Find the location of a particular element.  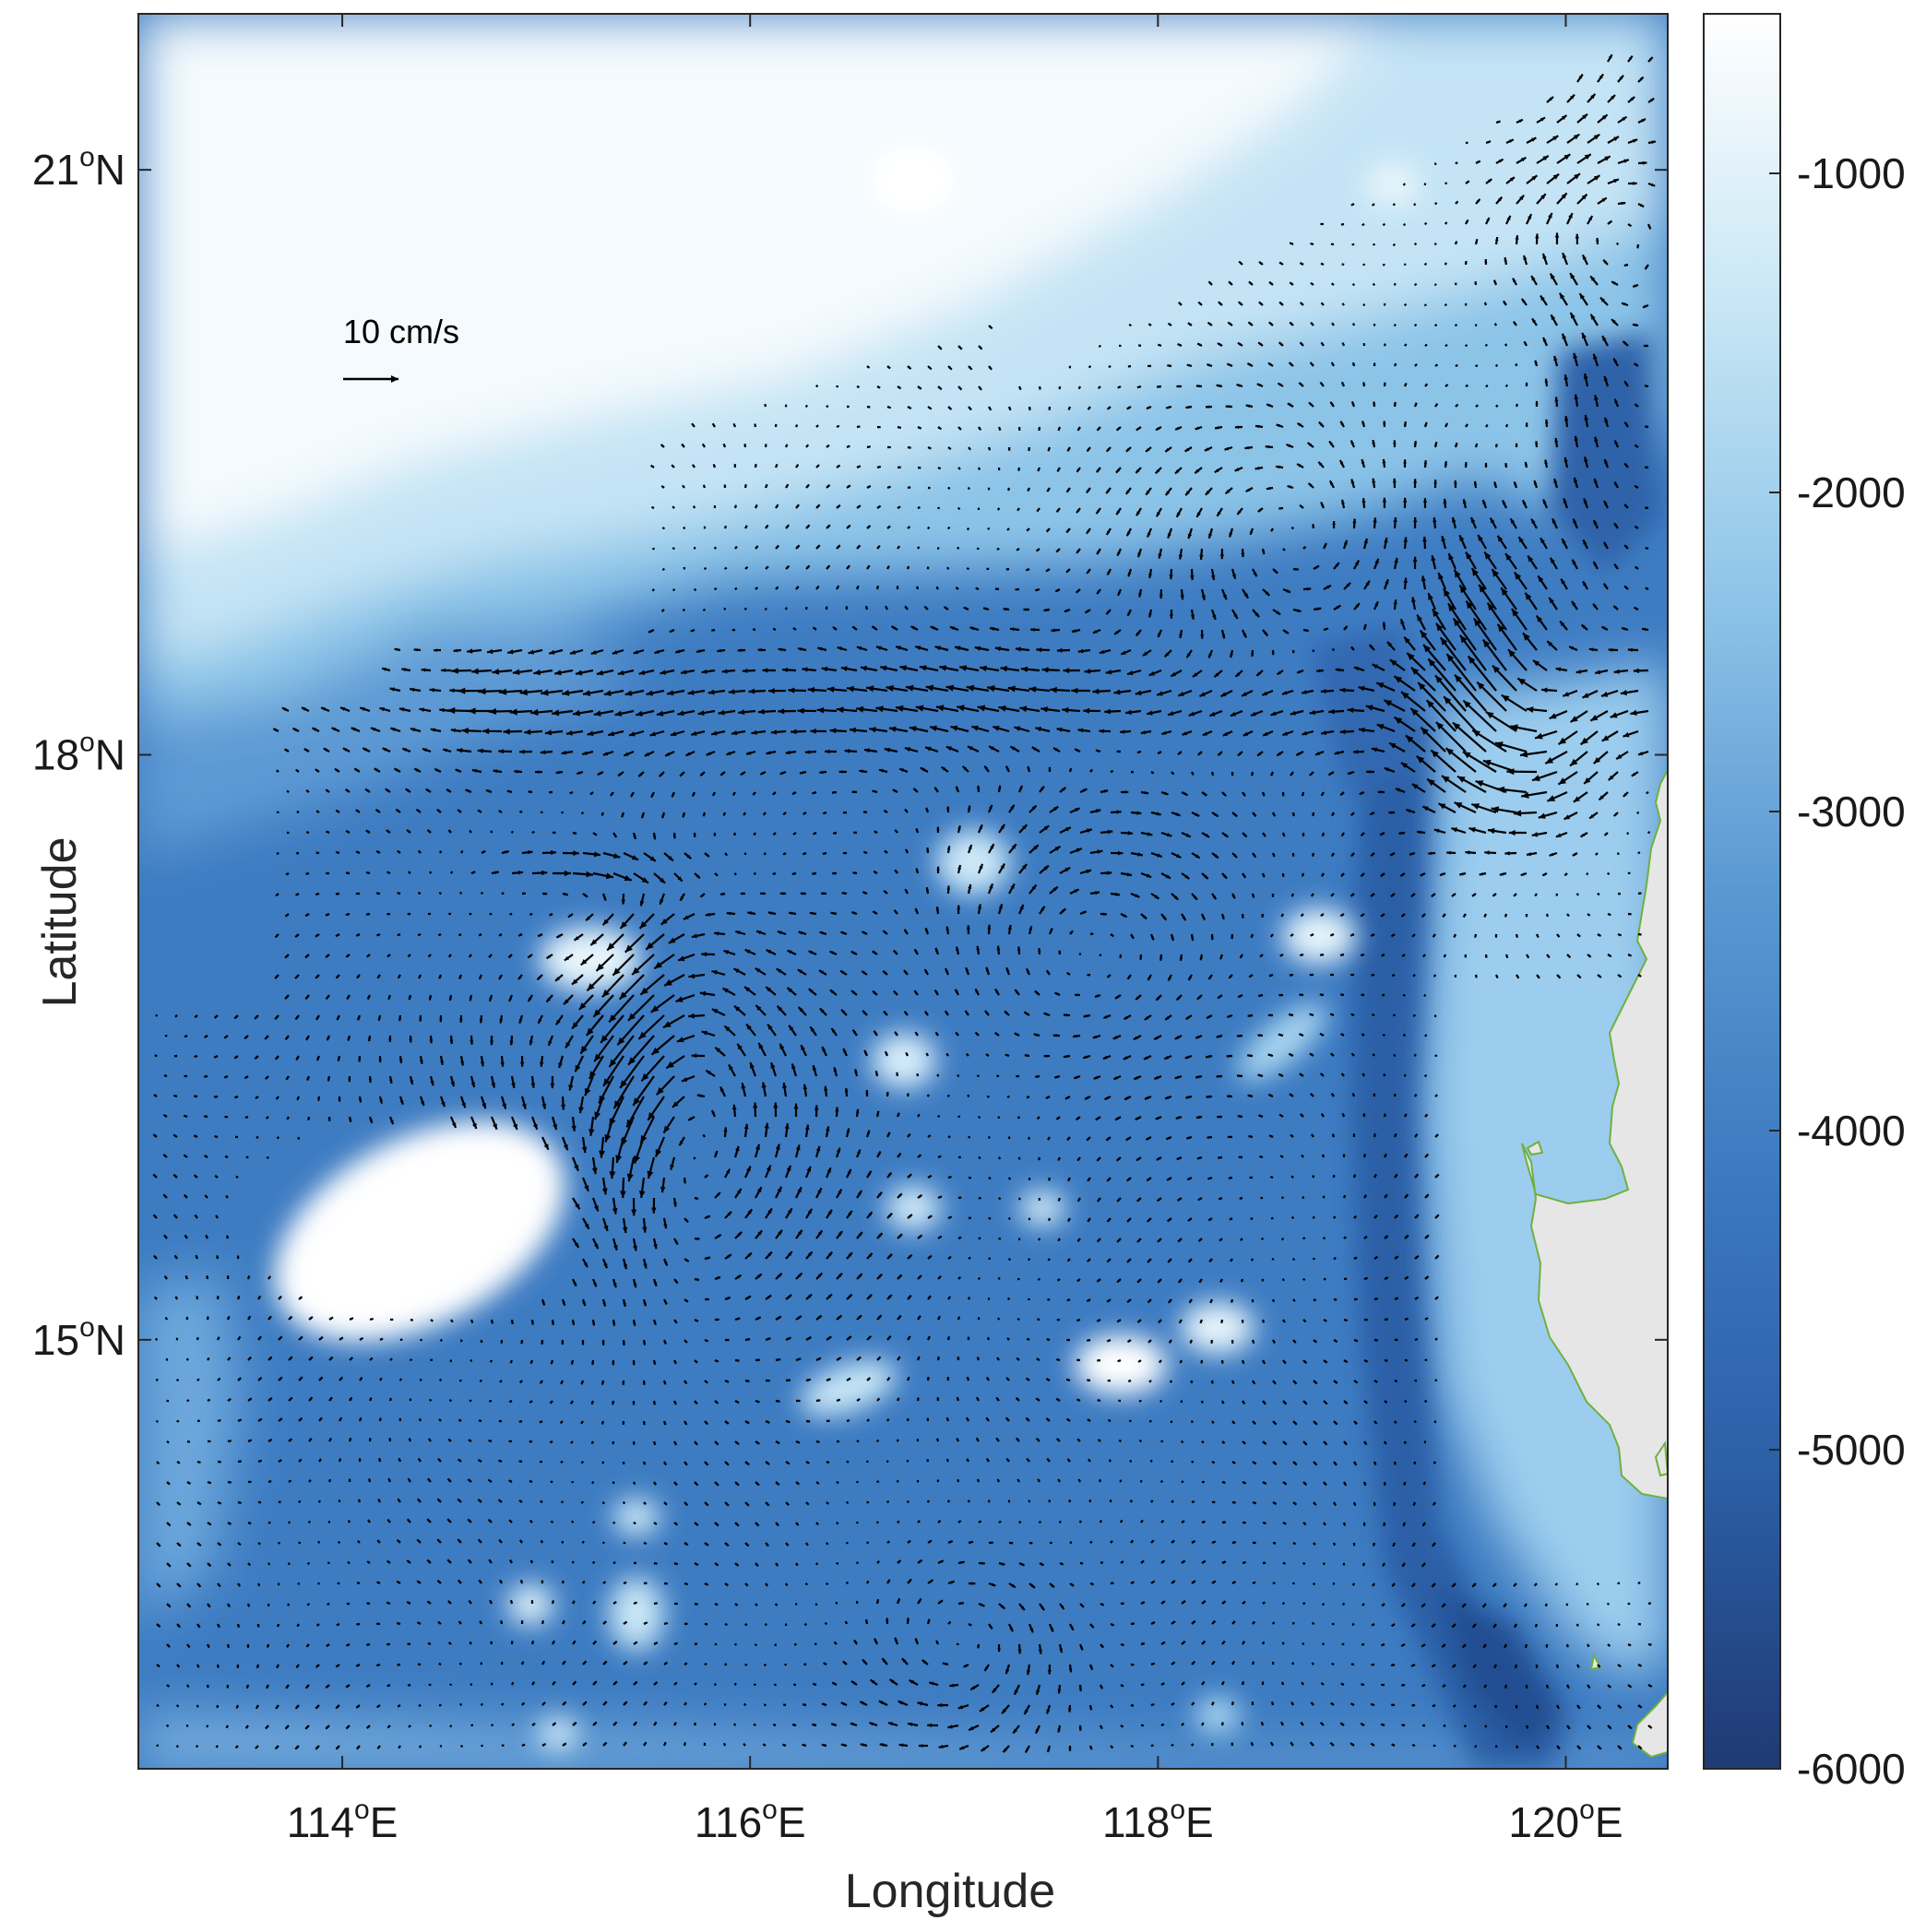

y-tick-label: 21oN is located at coordinates (78, 168).